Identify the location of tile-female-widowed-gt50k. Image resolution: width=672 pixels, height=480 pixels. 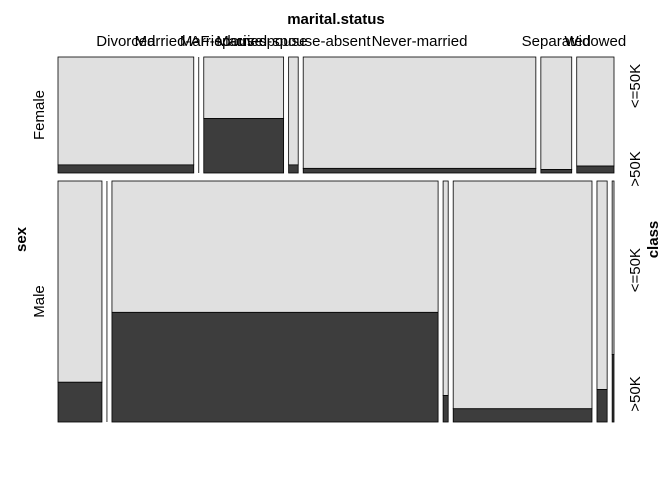
(595, 169).